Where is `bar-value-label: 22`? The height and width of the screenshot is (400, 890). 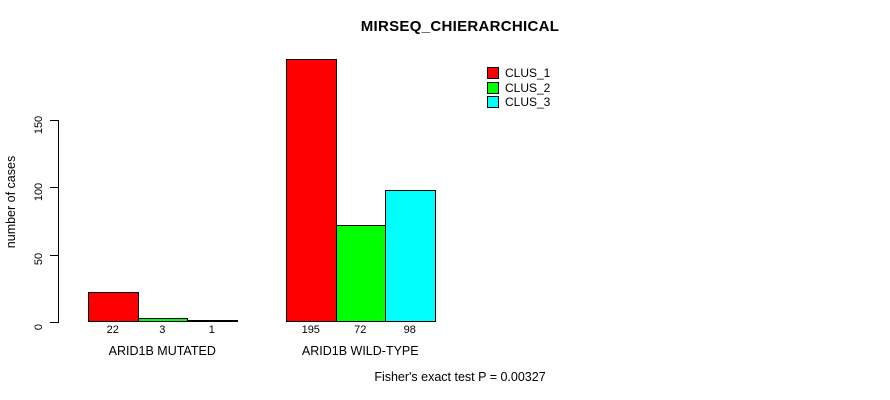
bar-value-label: 22 is located at coordinates (112, 330).